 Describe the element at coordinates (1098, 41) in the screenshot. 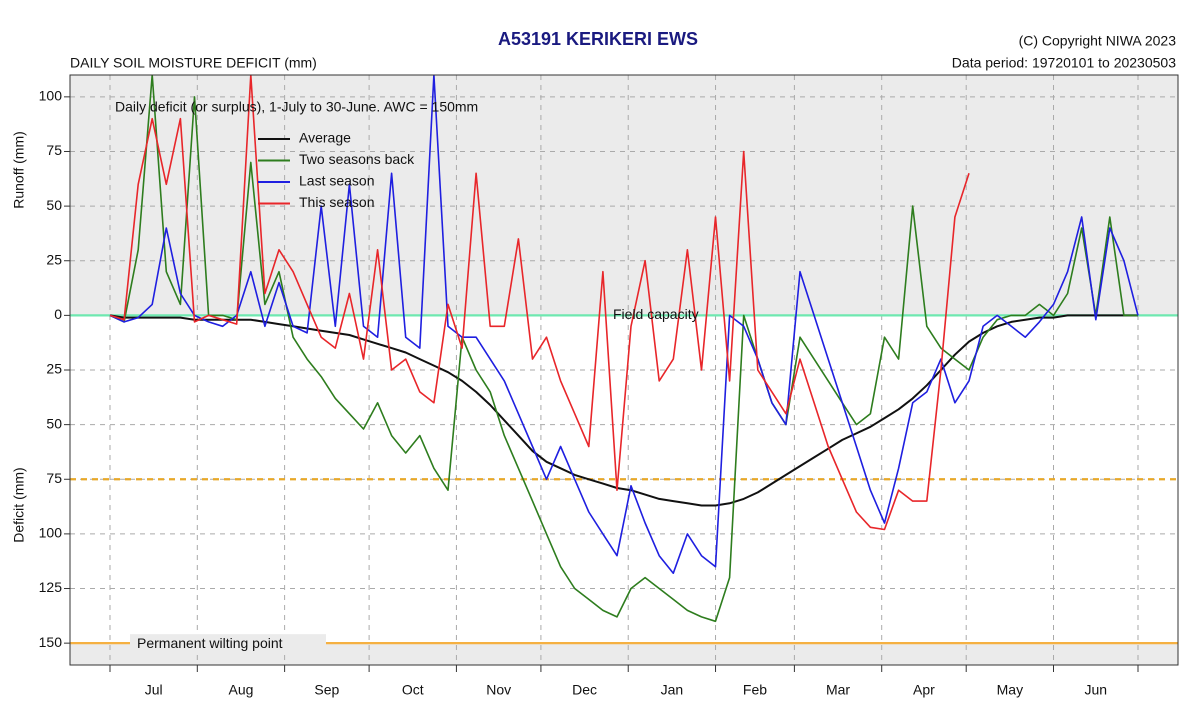

I see `copyright: (C) Copyright NIWA 2023` at that location.